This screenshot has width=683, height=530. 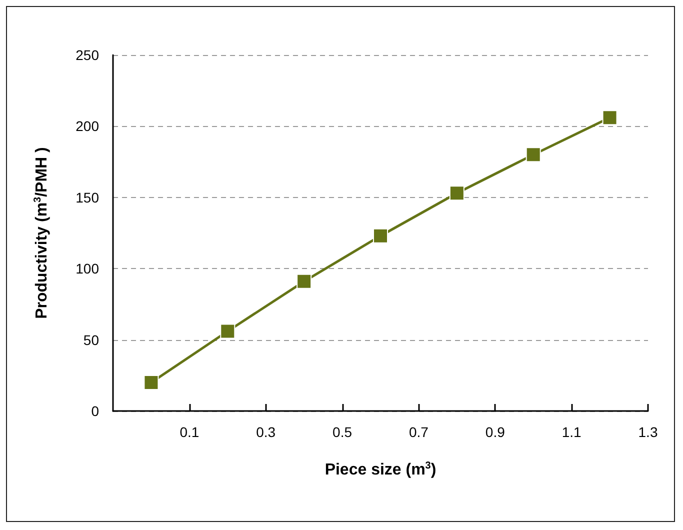 What do you see at coordinates (648, 432) in the screenshot?
I see `x-tick-label: 1.3` at bounding box center [648, 432].